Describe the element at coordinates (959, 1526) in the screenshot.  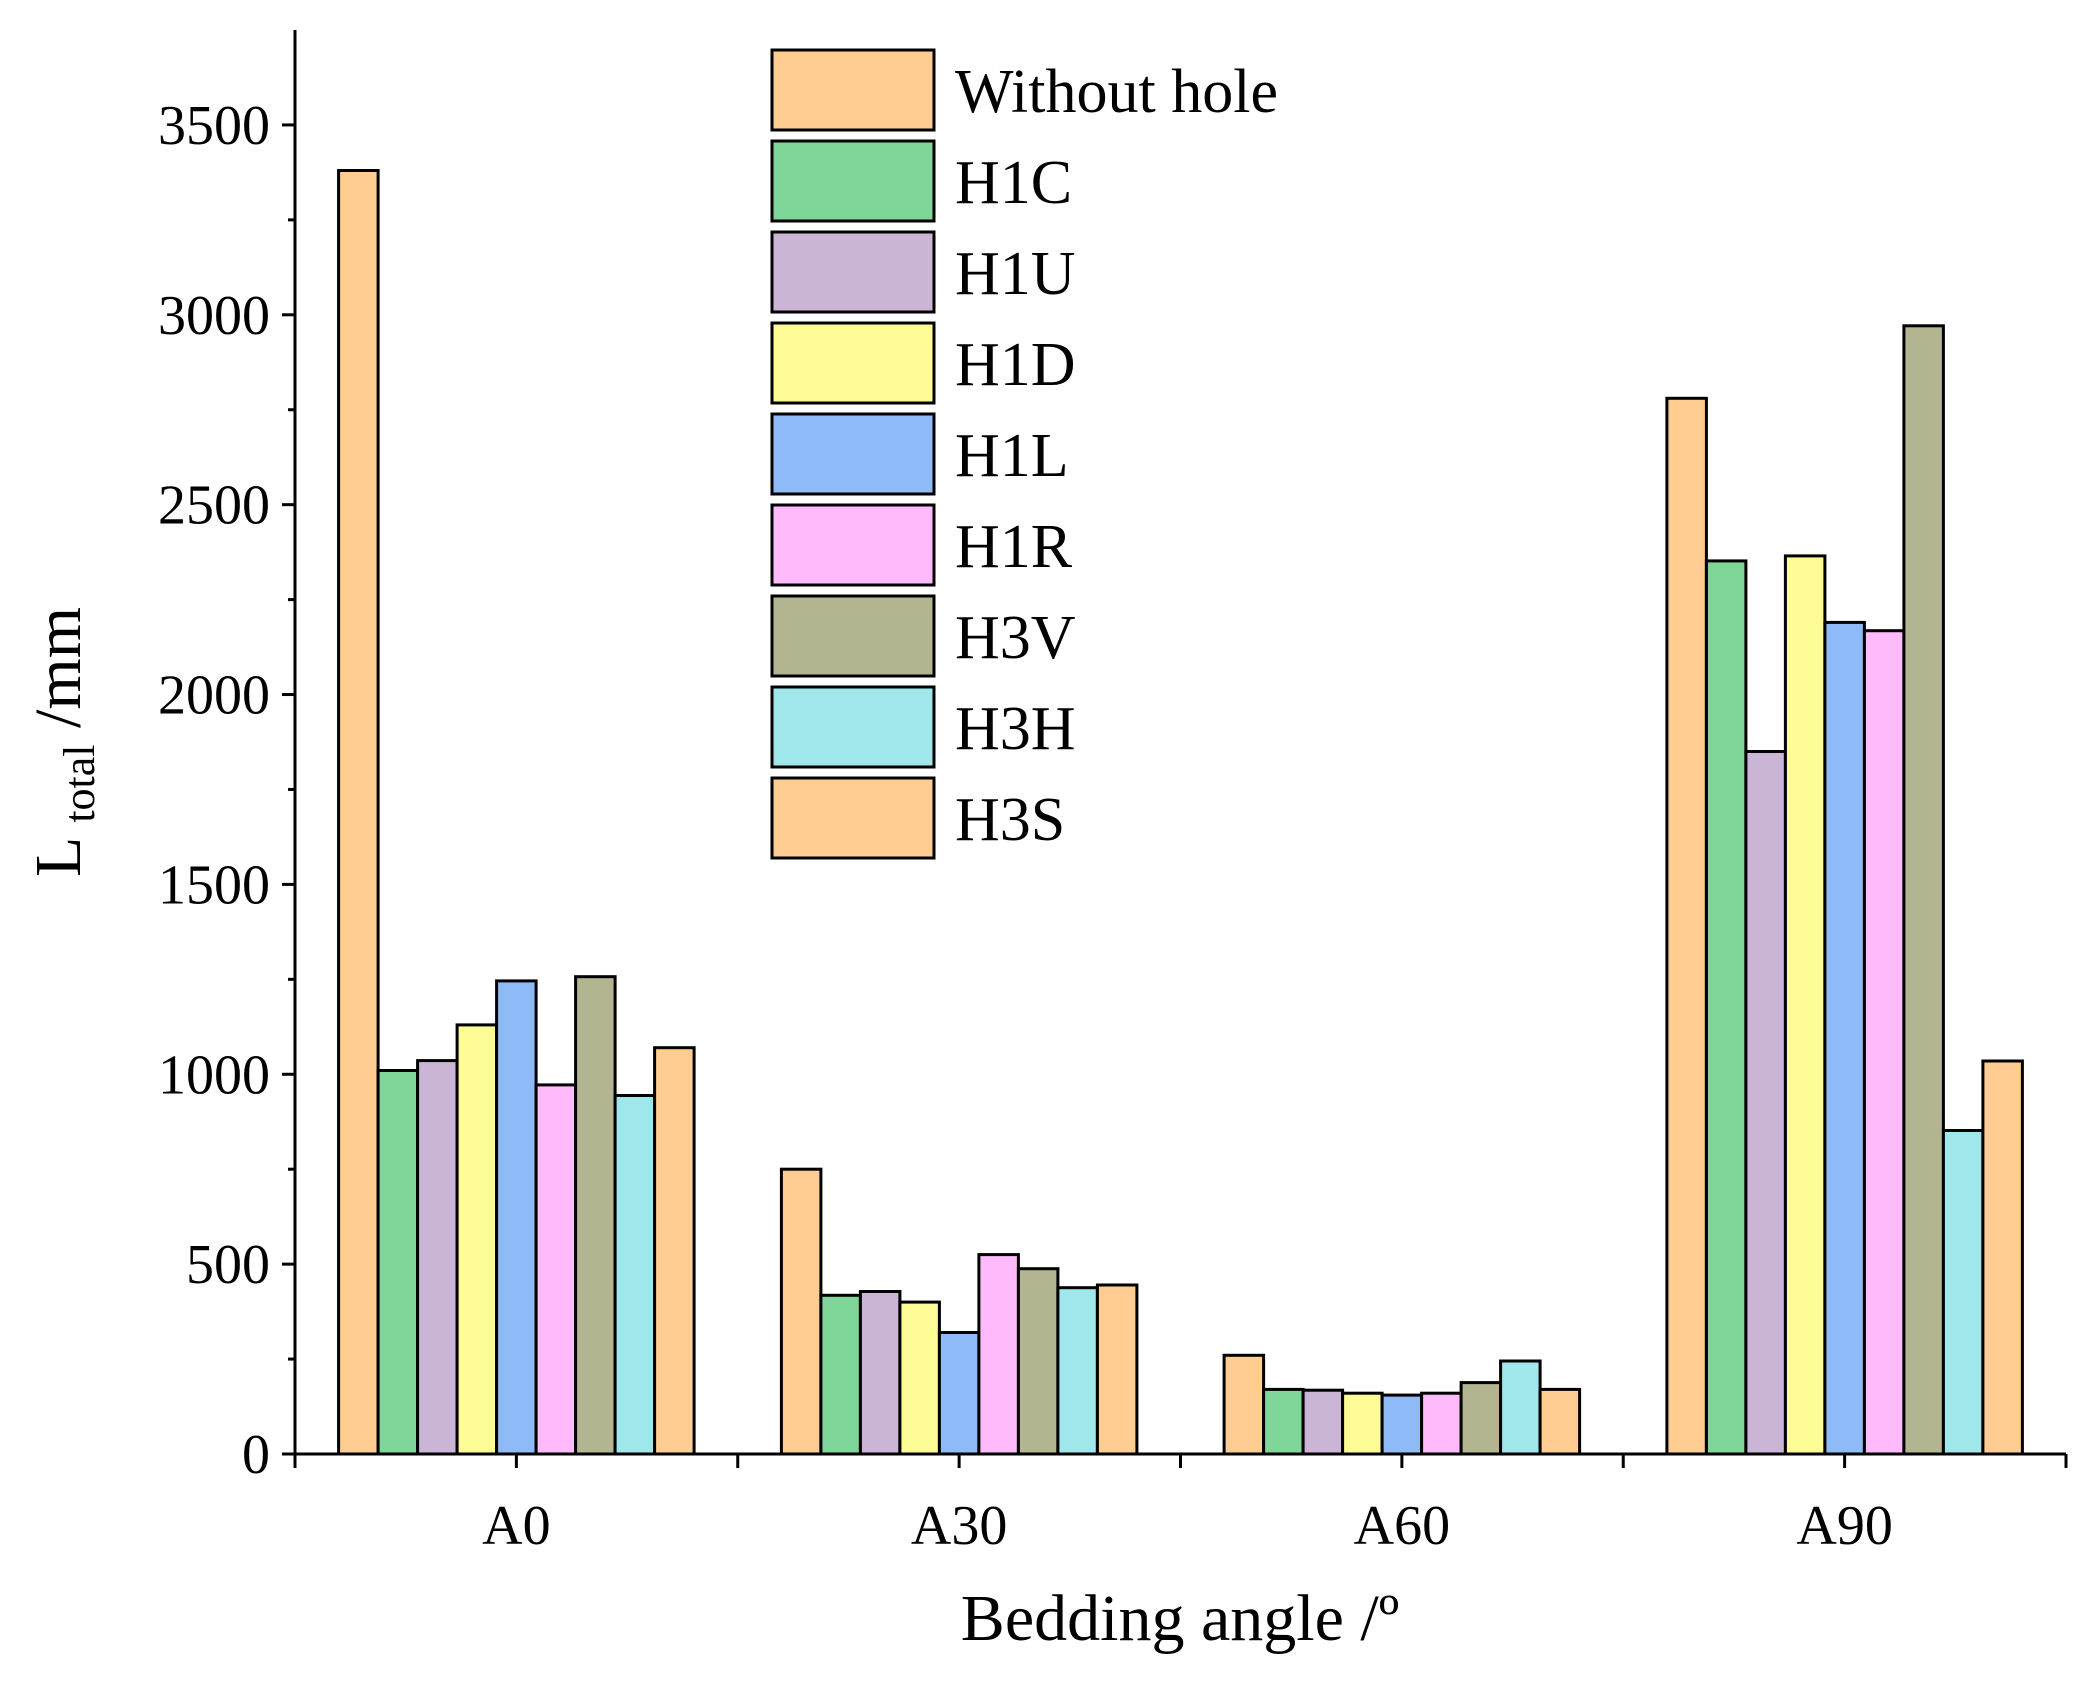
I see `x-tick-label-a30: A30` at that location.